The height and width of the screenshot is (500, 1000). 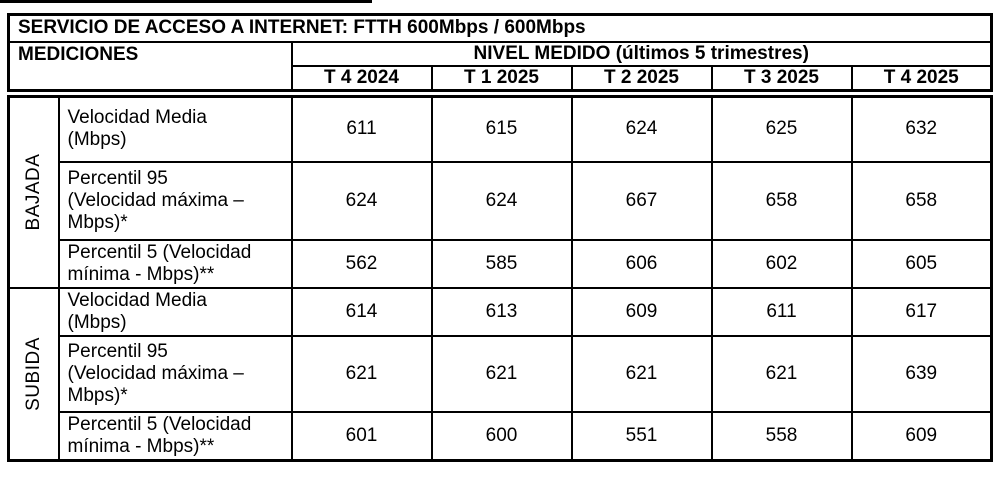 What do you see at coordinates (921, 129) in the screenshot?
I see `value-cell: 632` at bounding box center [921, 129].